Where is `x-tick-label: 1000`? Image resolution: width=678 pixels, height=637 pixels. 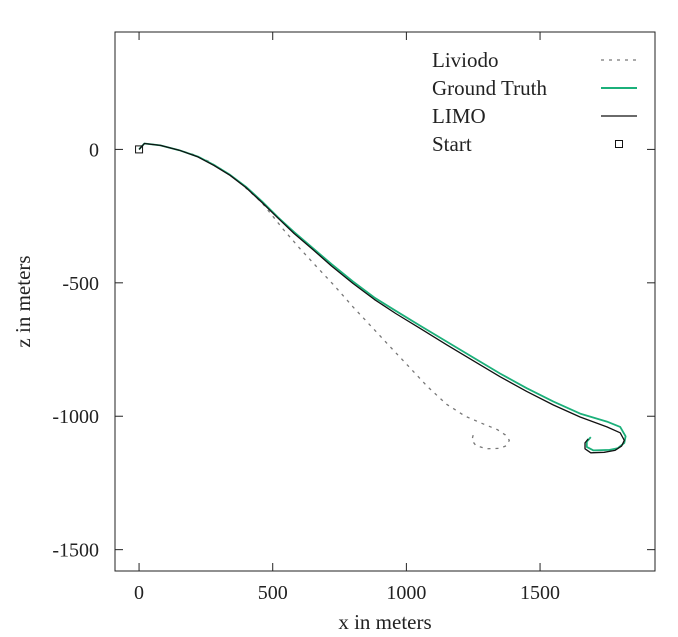
x-tick-label: 1000 is located at coordinates (406, 593).